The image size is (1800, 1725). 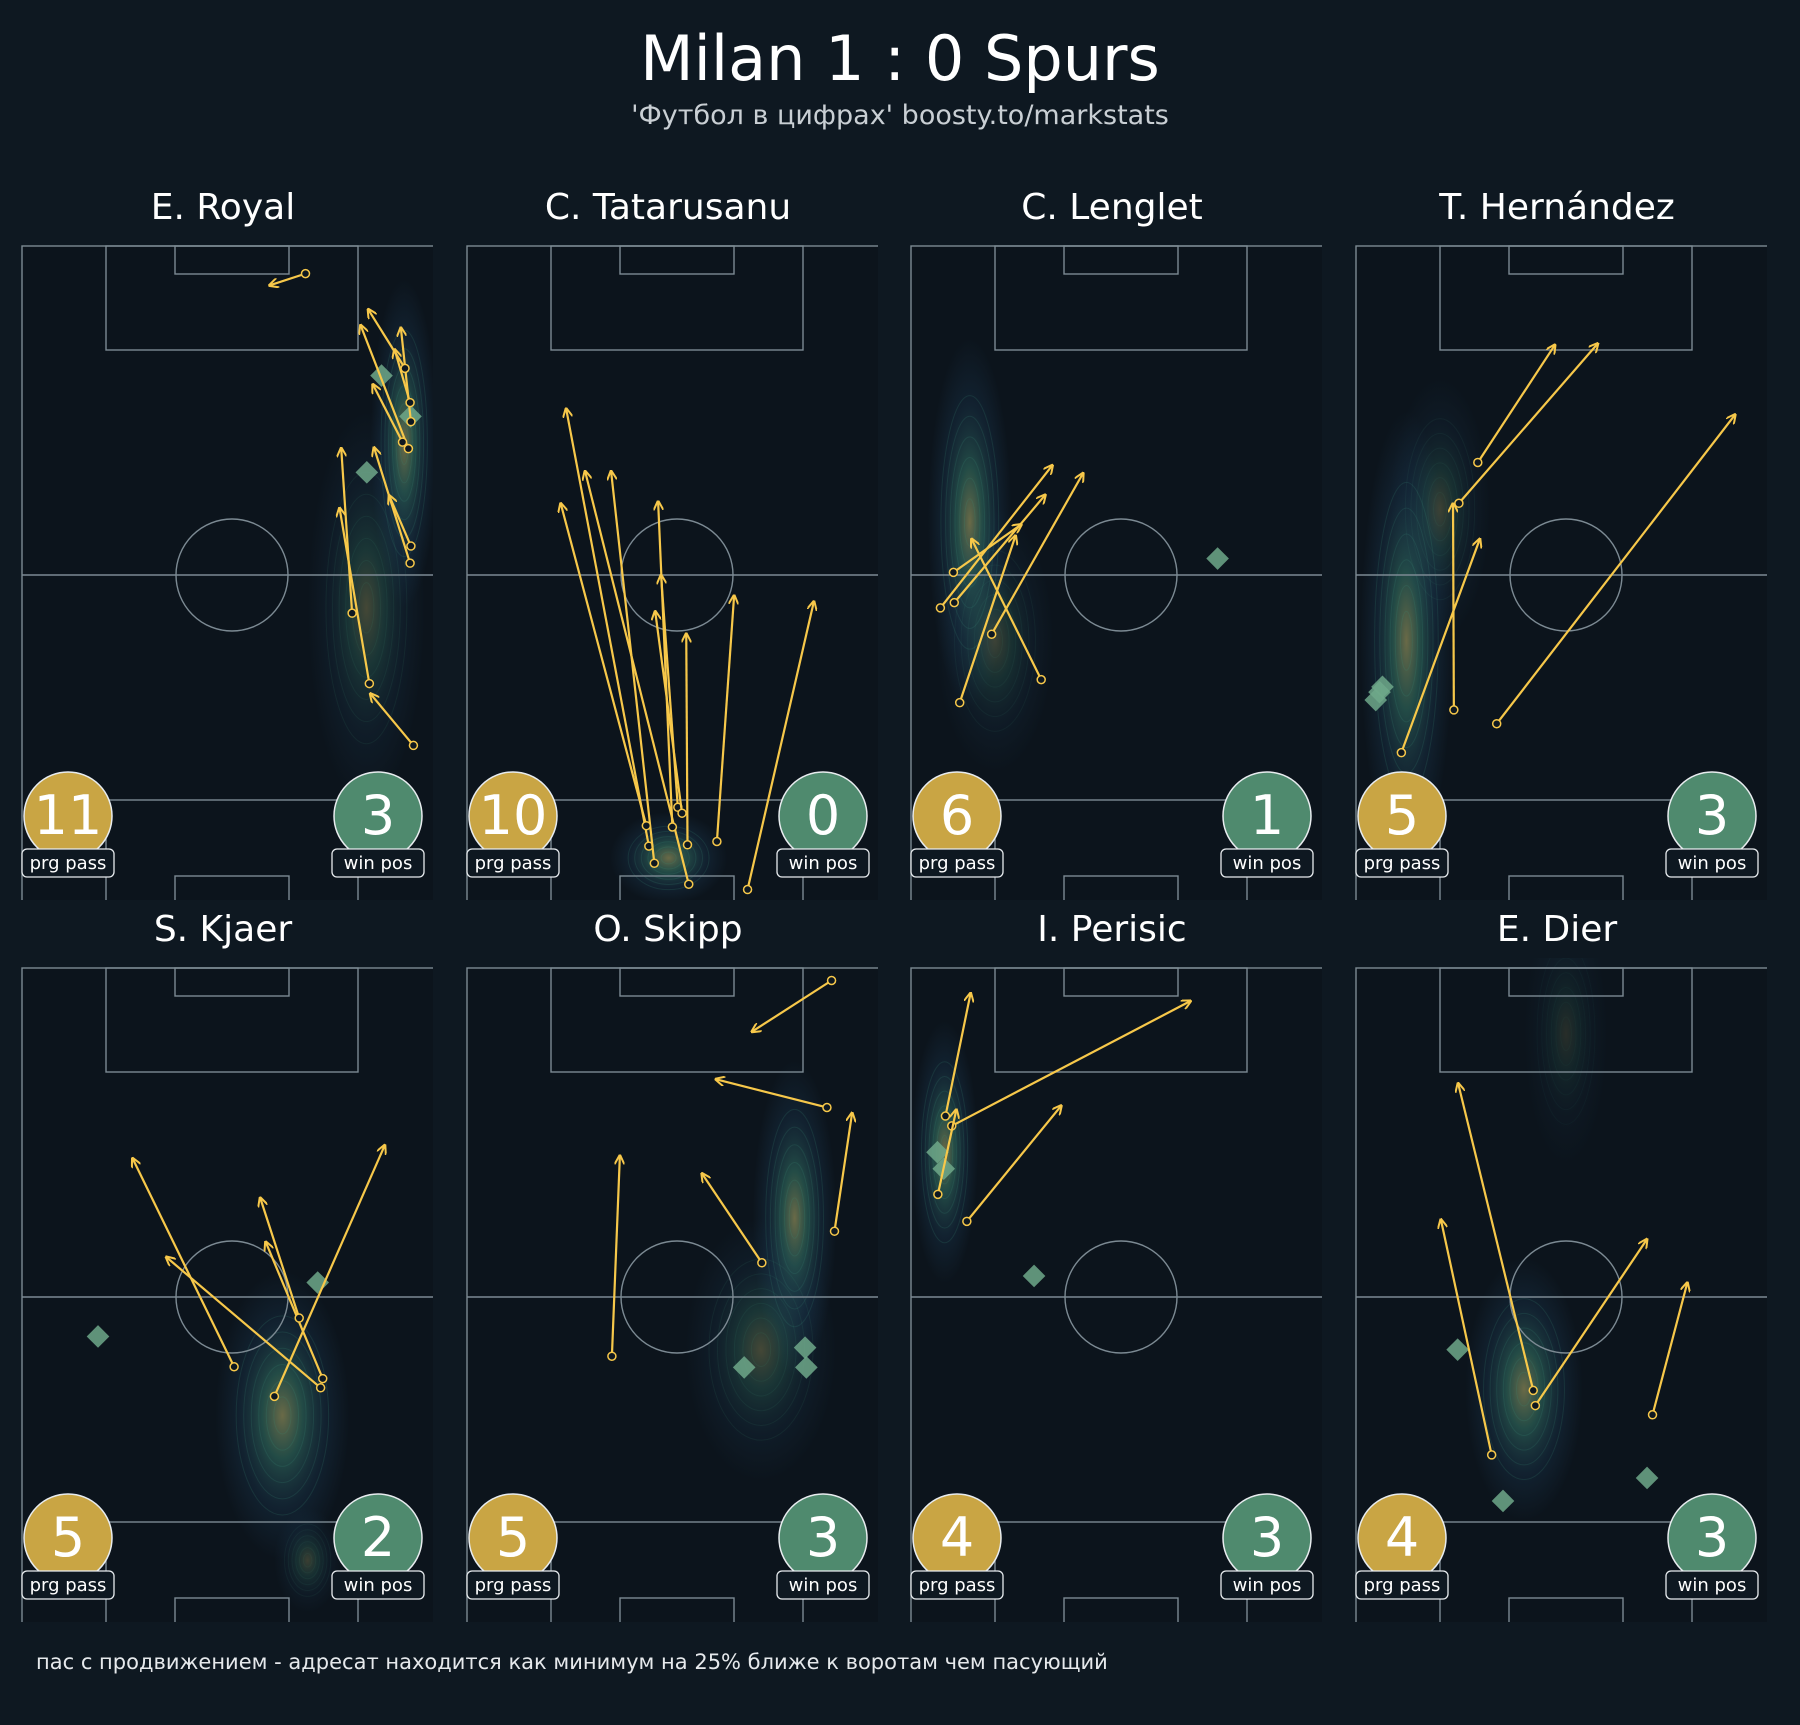 What do you see at coordinates (1112, 929) in the screenshot?
I see `player-name: I. Perisic` at bounding box center [1112, 929].